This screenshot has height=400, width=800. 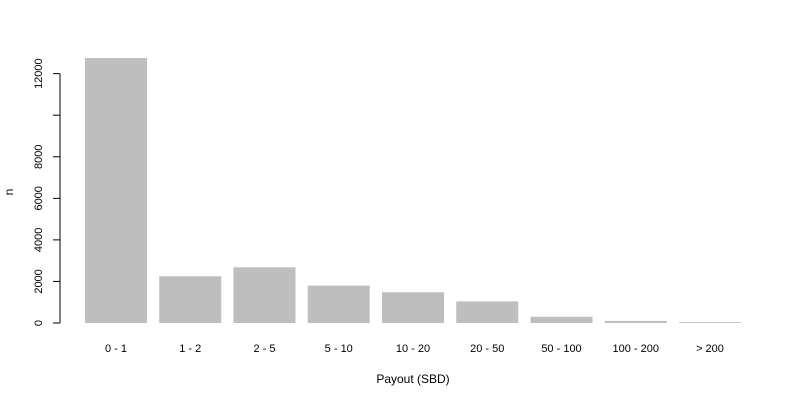 I want to click on x-tick-label: 10 - 20, so click(x=413, y=349).